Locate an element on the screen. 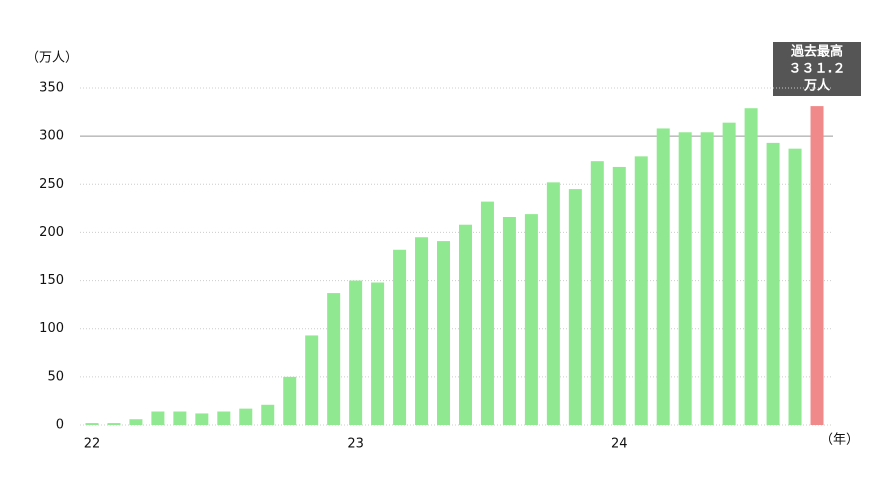 The width and height of the screenshot is (870, 489). y-tick-label: 300 is located at coordinates (51, 136).